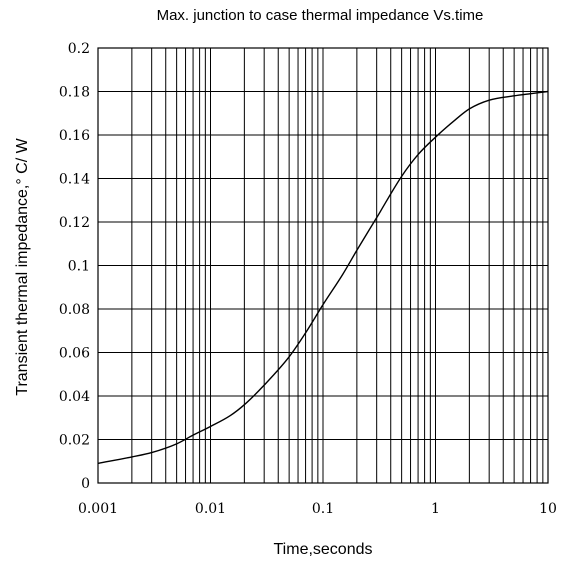  Describe the element at coordinates (74, 310) in the screenshot. I see `y-tick-label: 0.08` at that location.